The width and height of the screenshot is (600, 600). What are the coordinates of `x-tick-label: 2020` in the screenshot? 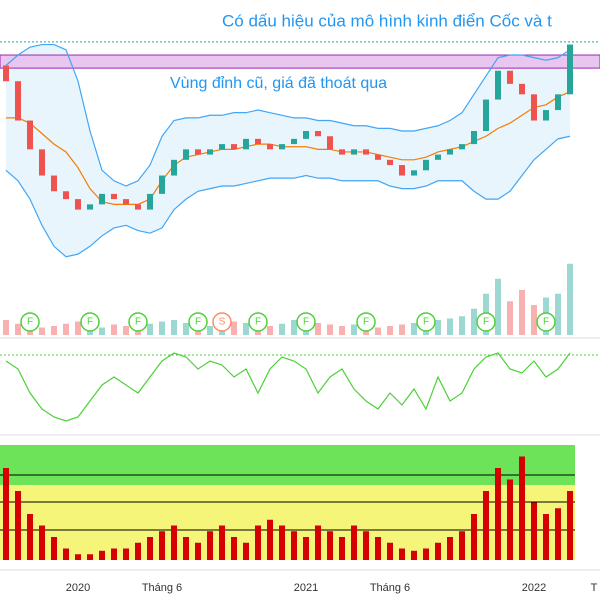 It's located at (78, 588).